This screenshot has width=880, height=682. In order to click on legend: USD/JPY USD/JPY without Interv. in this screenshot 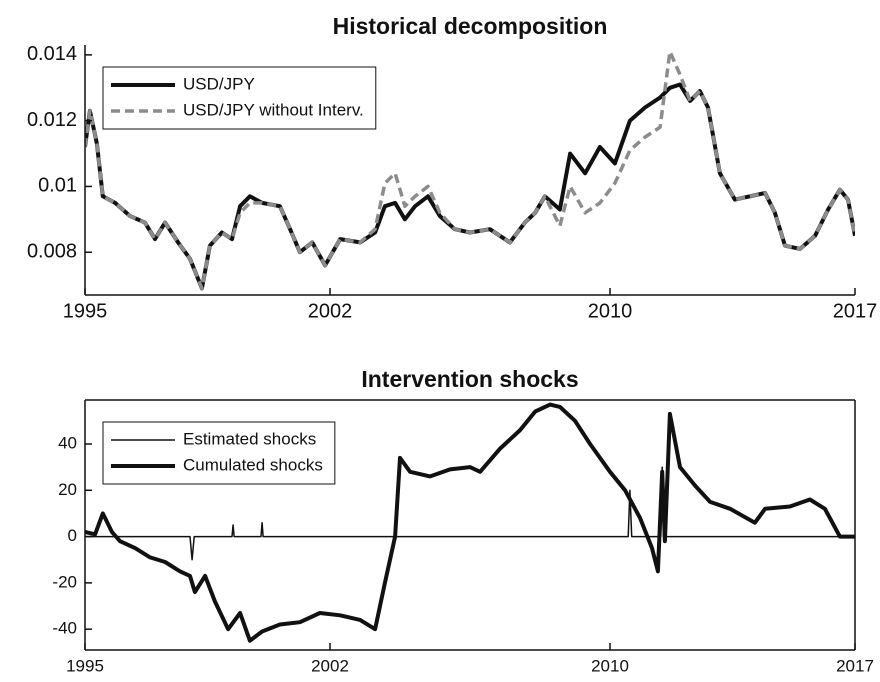, I will do `click(239, 98)`.